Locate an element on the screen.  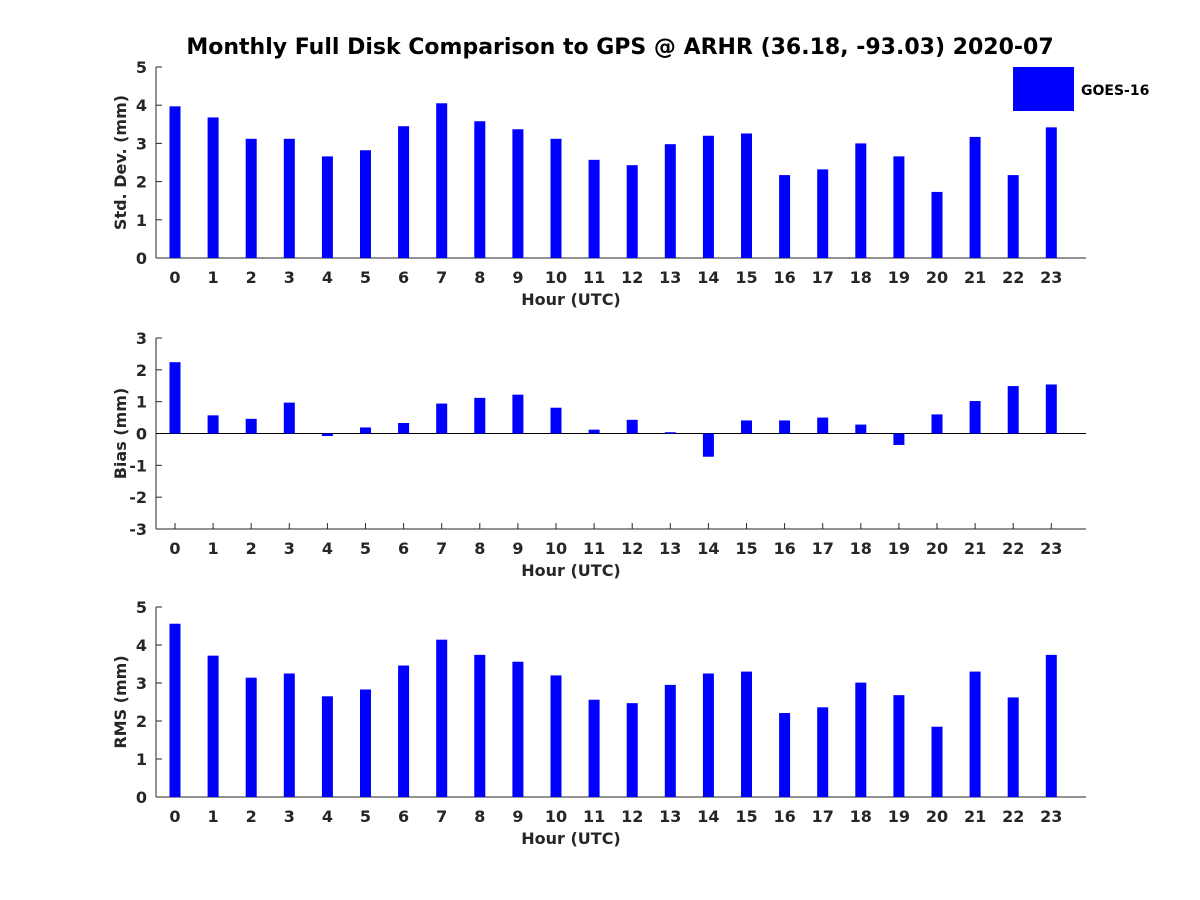
legend-label: GOES-16 is located at coordinates (1115, 91).